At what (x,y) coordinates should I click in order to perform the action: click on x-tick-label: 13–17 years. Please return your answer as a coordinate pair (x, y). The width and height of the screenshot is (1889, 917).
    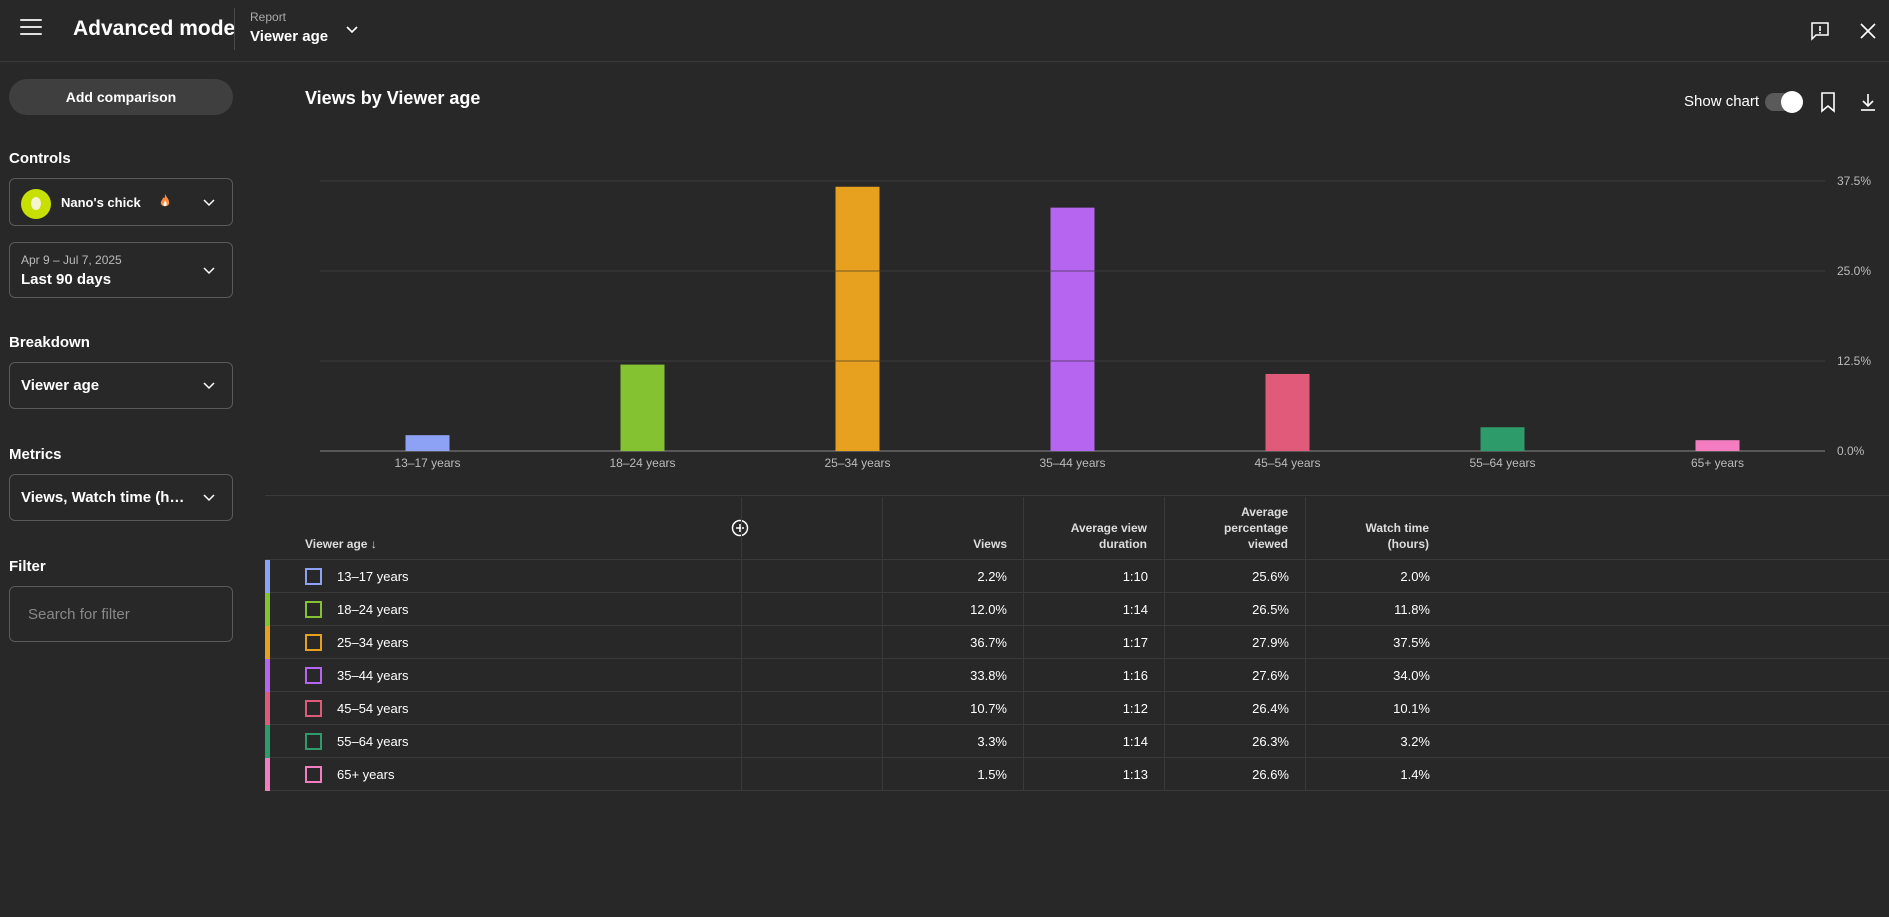
    Looking at the image, I should click on (427, 463).